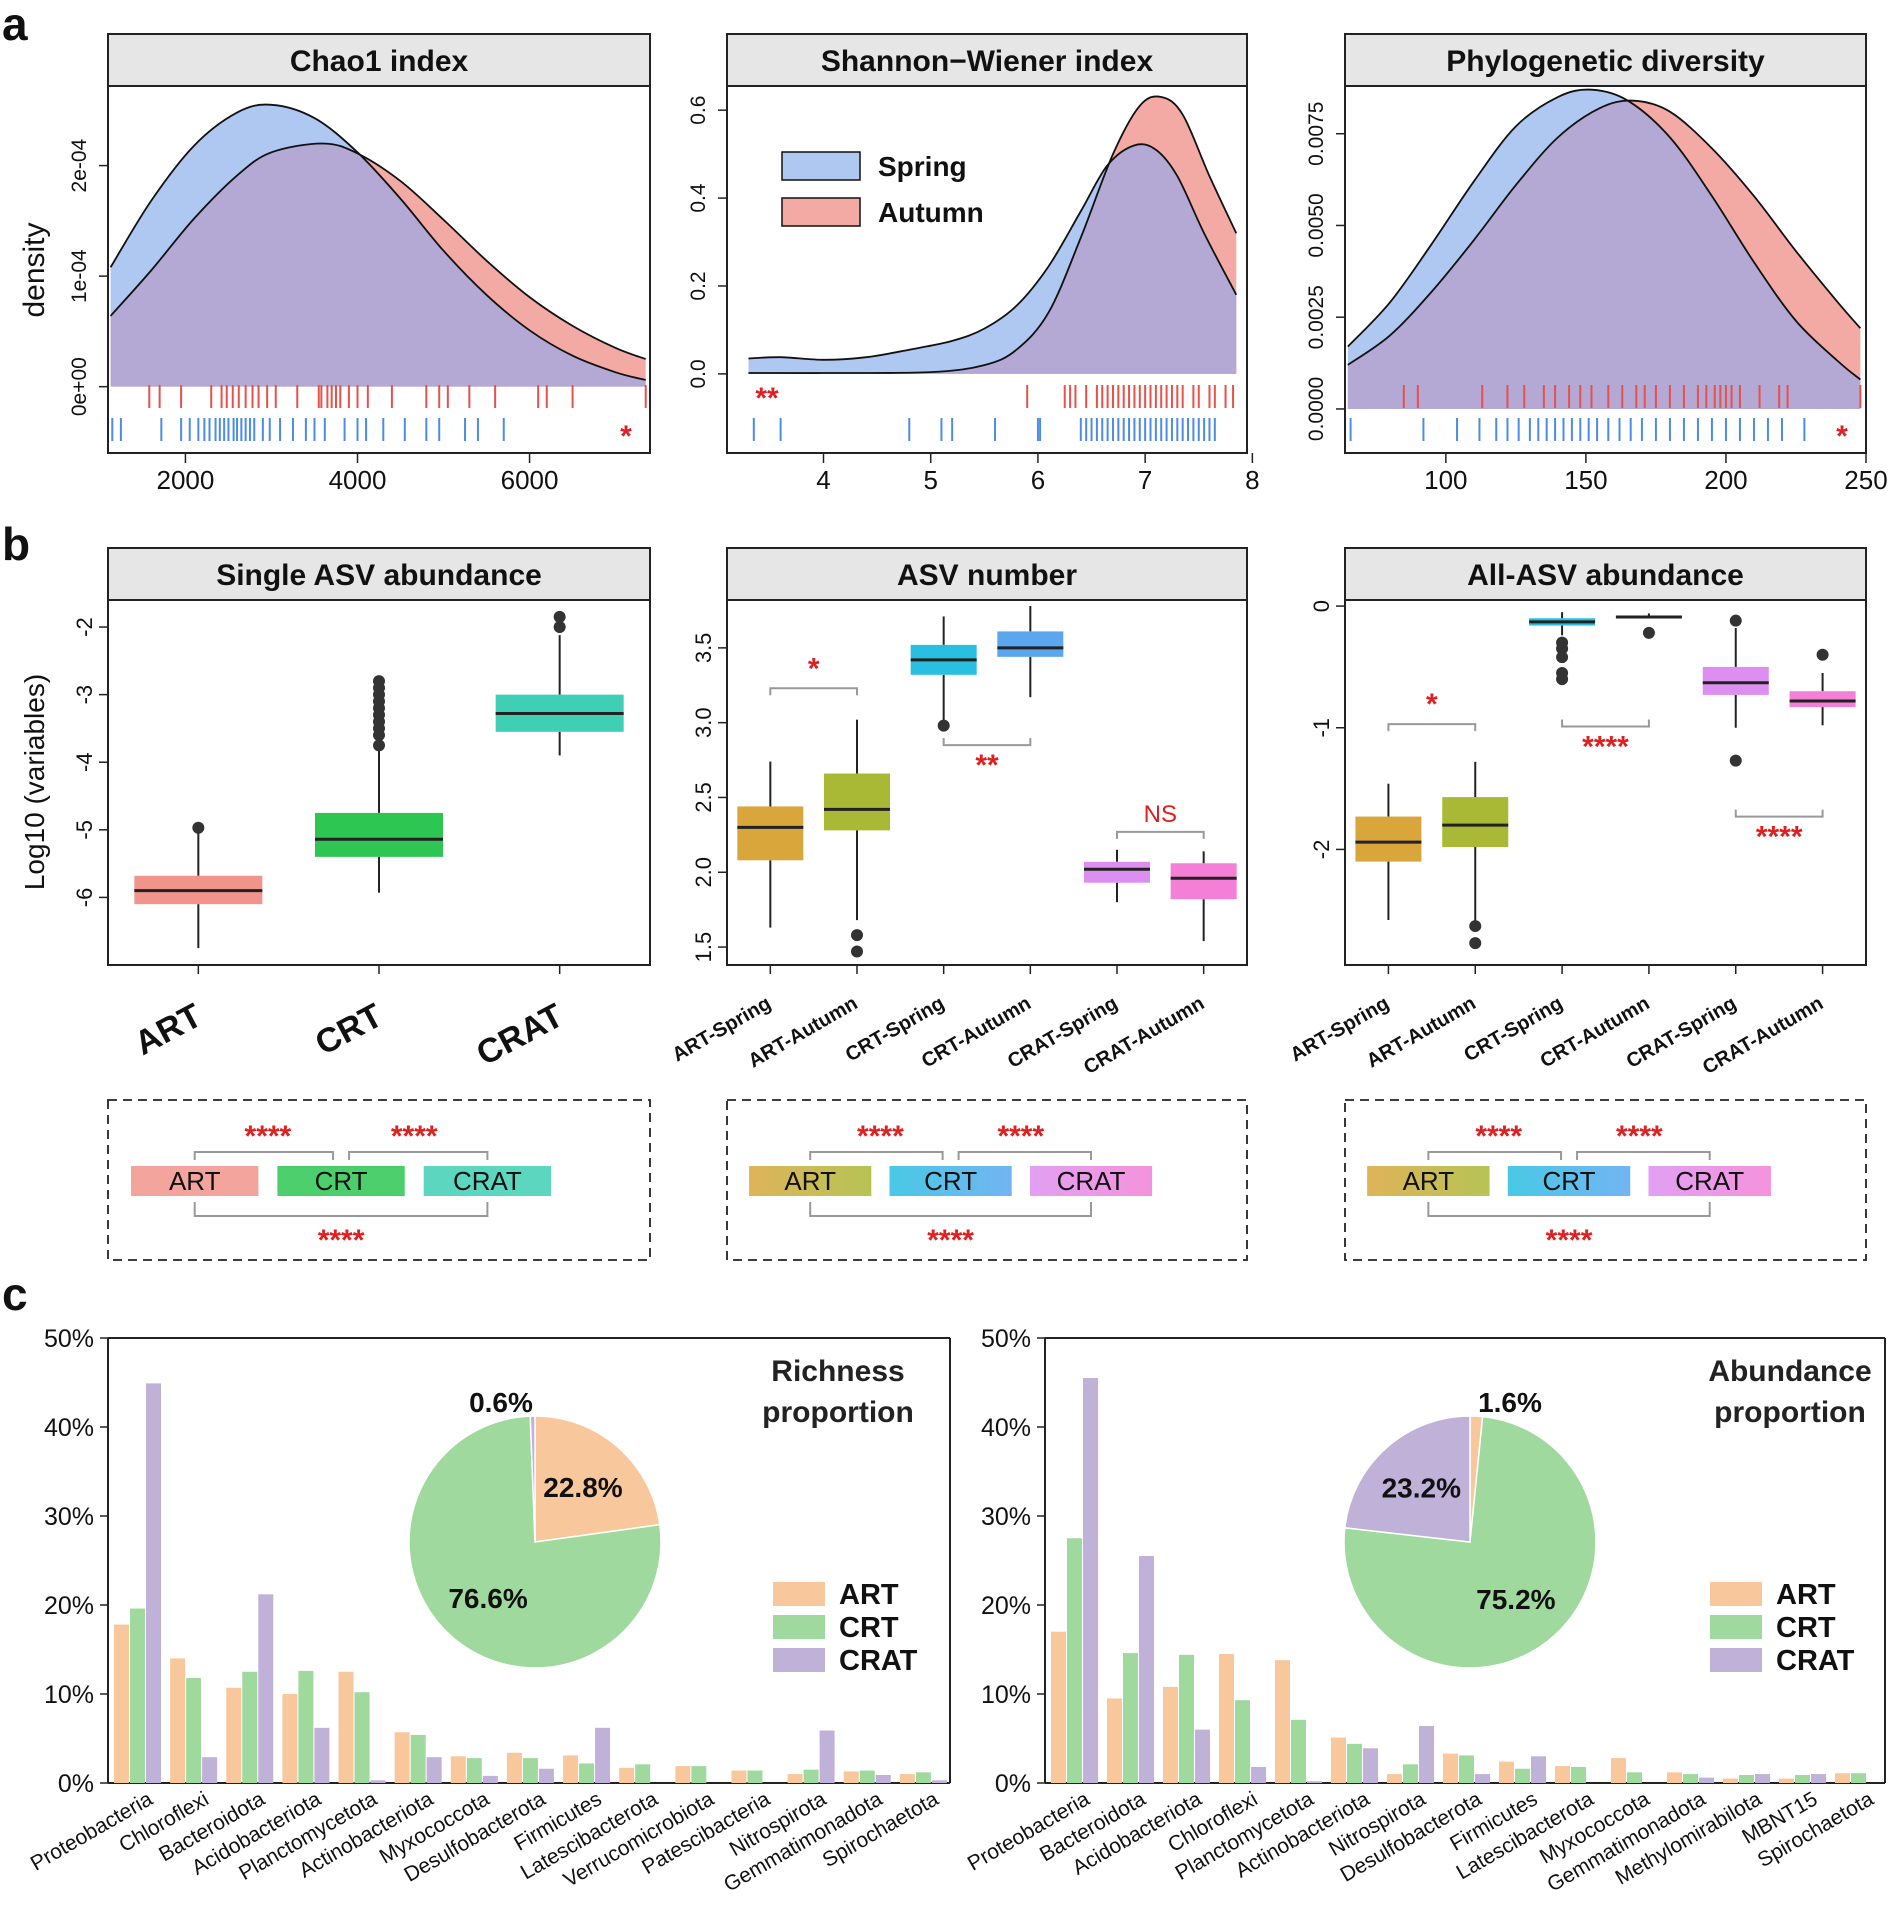 The width and height of the screenshot is (1902, 1914). I want to click on chart-title: Single ASV abundance, so click(379, 575).